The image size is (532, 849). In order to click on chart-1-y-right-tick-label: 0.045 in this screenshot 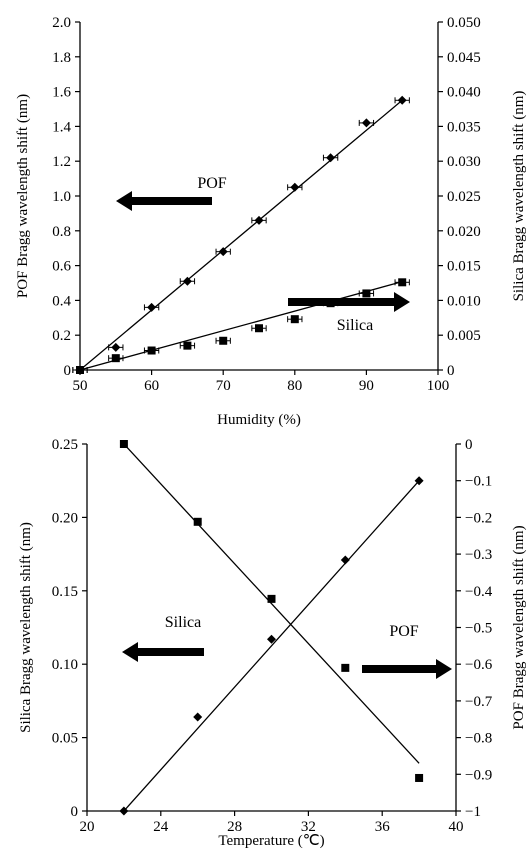, I will do `click(464, 58)`.